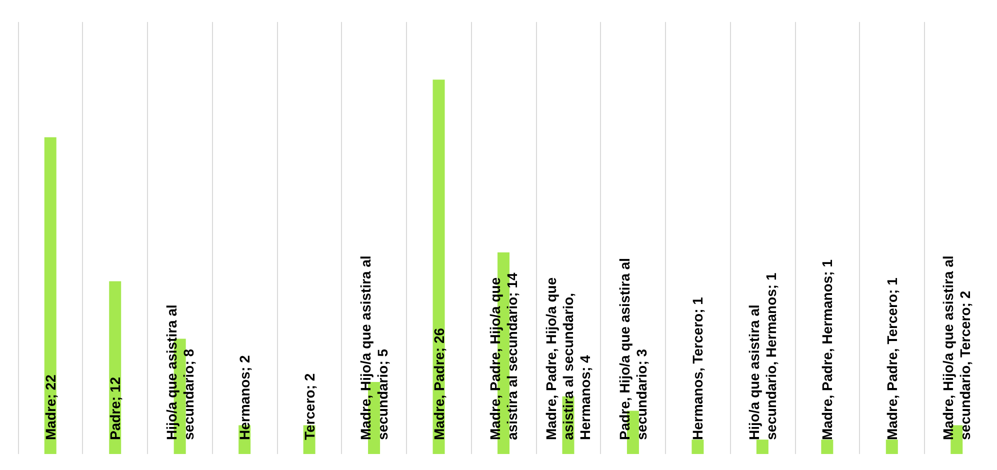 The image size is (997, 470). Describe the element at coordinates (374, 346) in the screenshot. I see `data-label: Madre, Hijo/a que asistira al secundario; 5` at that location.